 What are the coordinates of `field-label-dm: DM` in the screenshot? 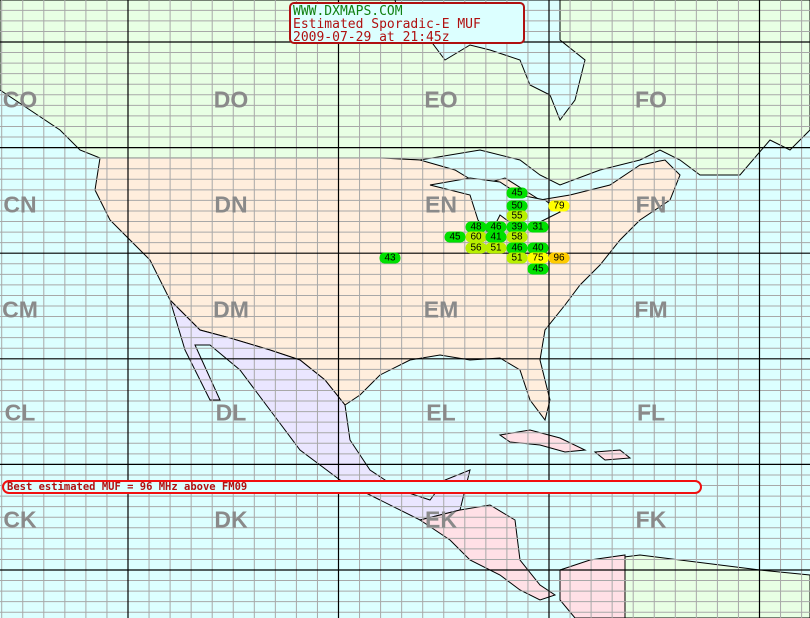 It's located at (231, 309).